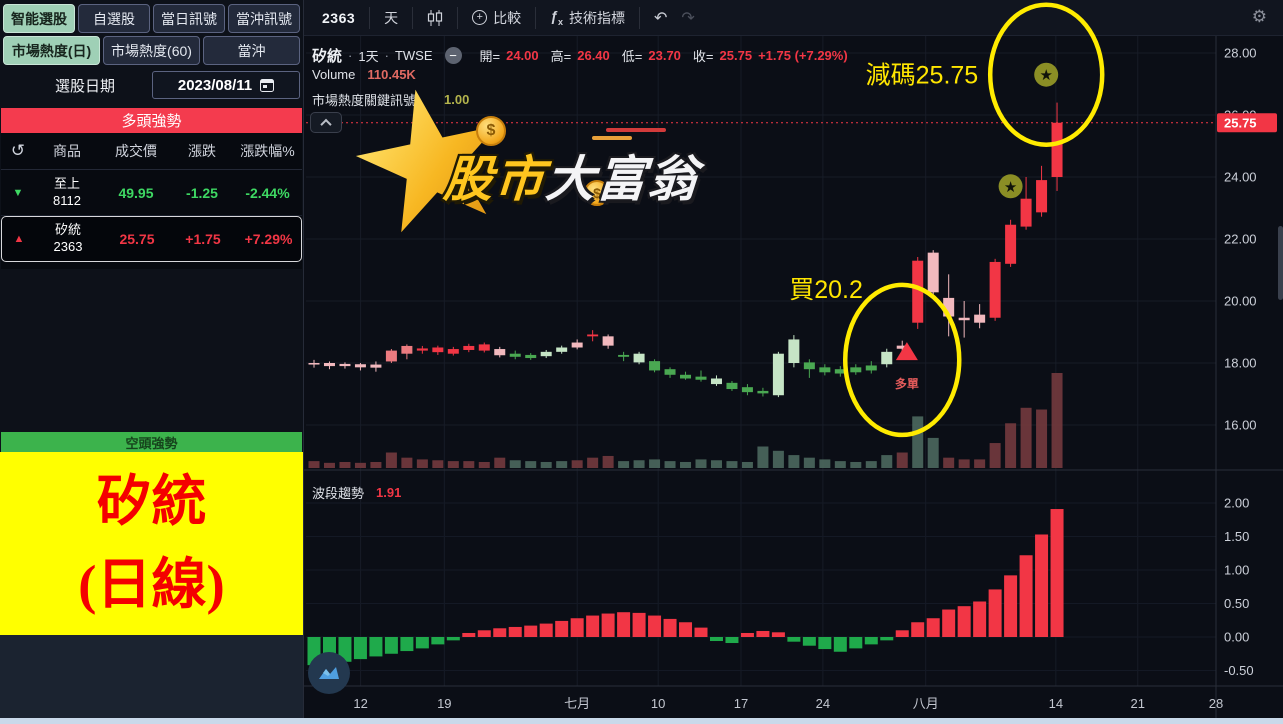  Describe the element at coordinates (267, 192) in the screenshot. I see `stock-change-pct: -2.44%` at that location.